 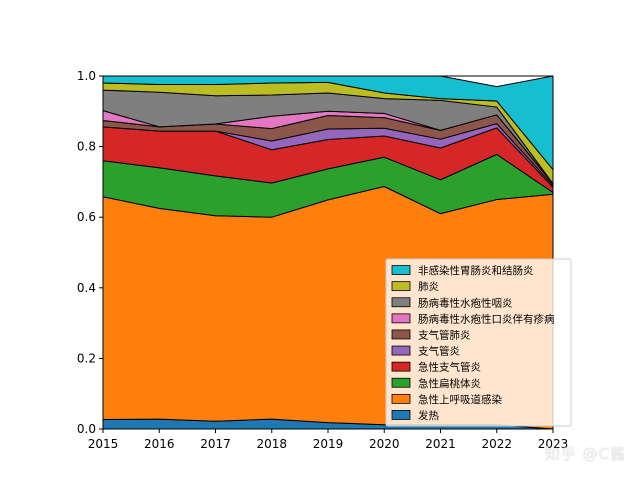 I want to click on x-tick-label: 2015, so click(x=103, y=444).